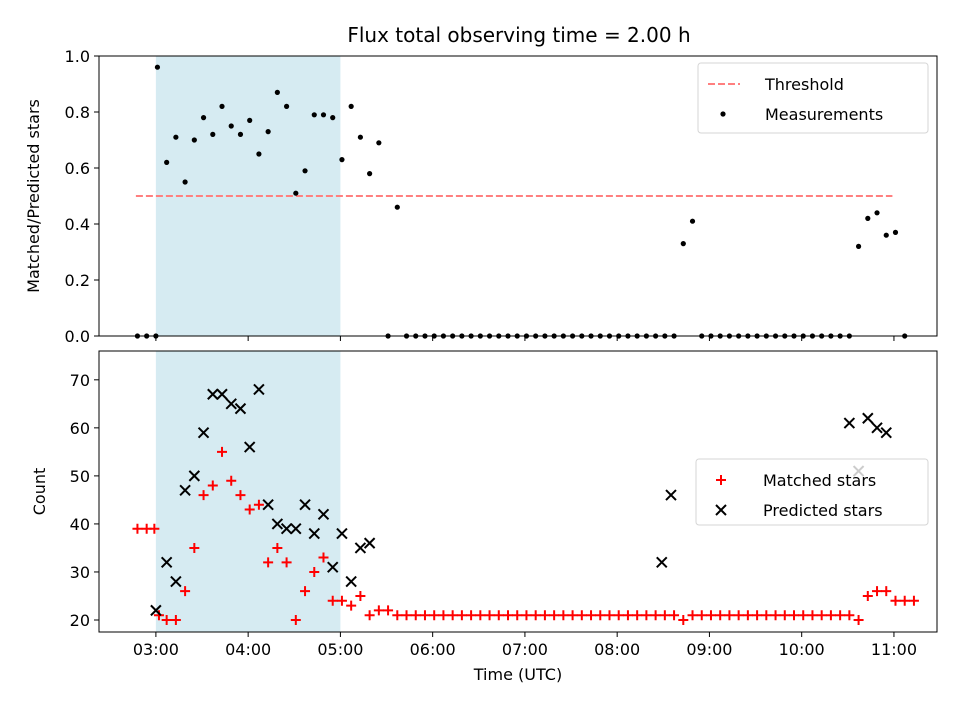 The image size is (960, 720). What do you see at coordinates (617, 649) in the screenshot?
I see `x-tick-label: 08:00` at bounding box center [617, 649].